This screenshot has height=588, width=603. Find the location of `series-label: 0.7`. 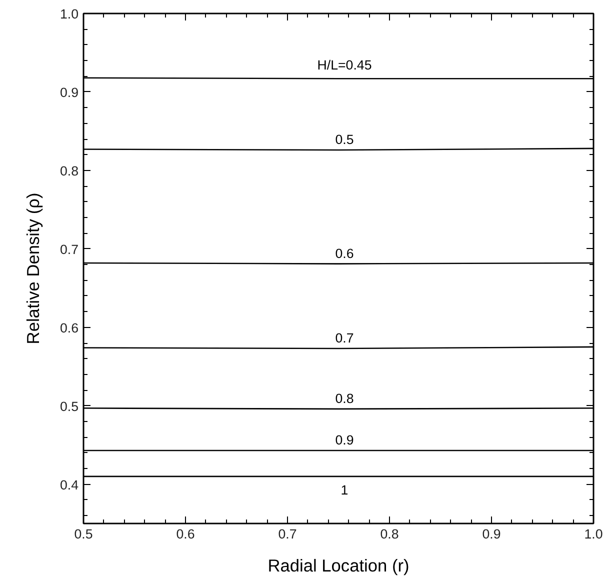

series-label: 0.7 is located at coordinates (344, 338).